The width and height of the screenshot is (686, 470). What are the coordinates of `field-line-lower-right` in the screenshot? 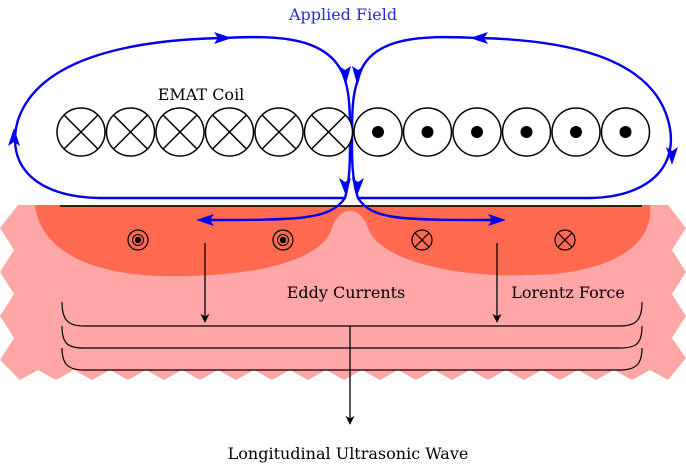 It's located at (428, 209).